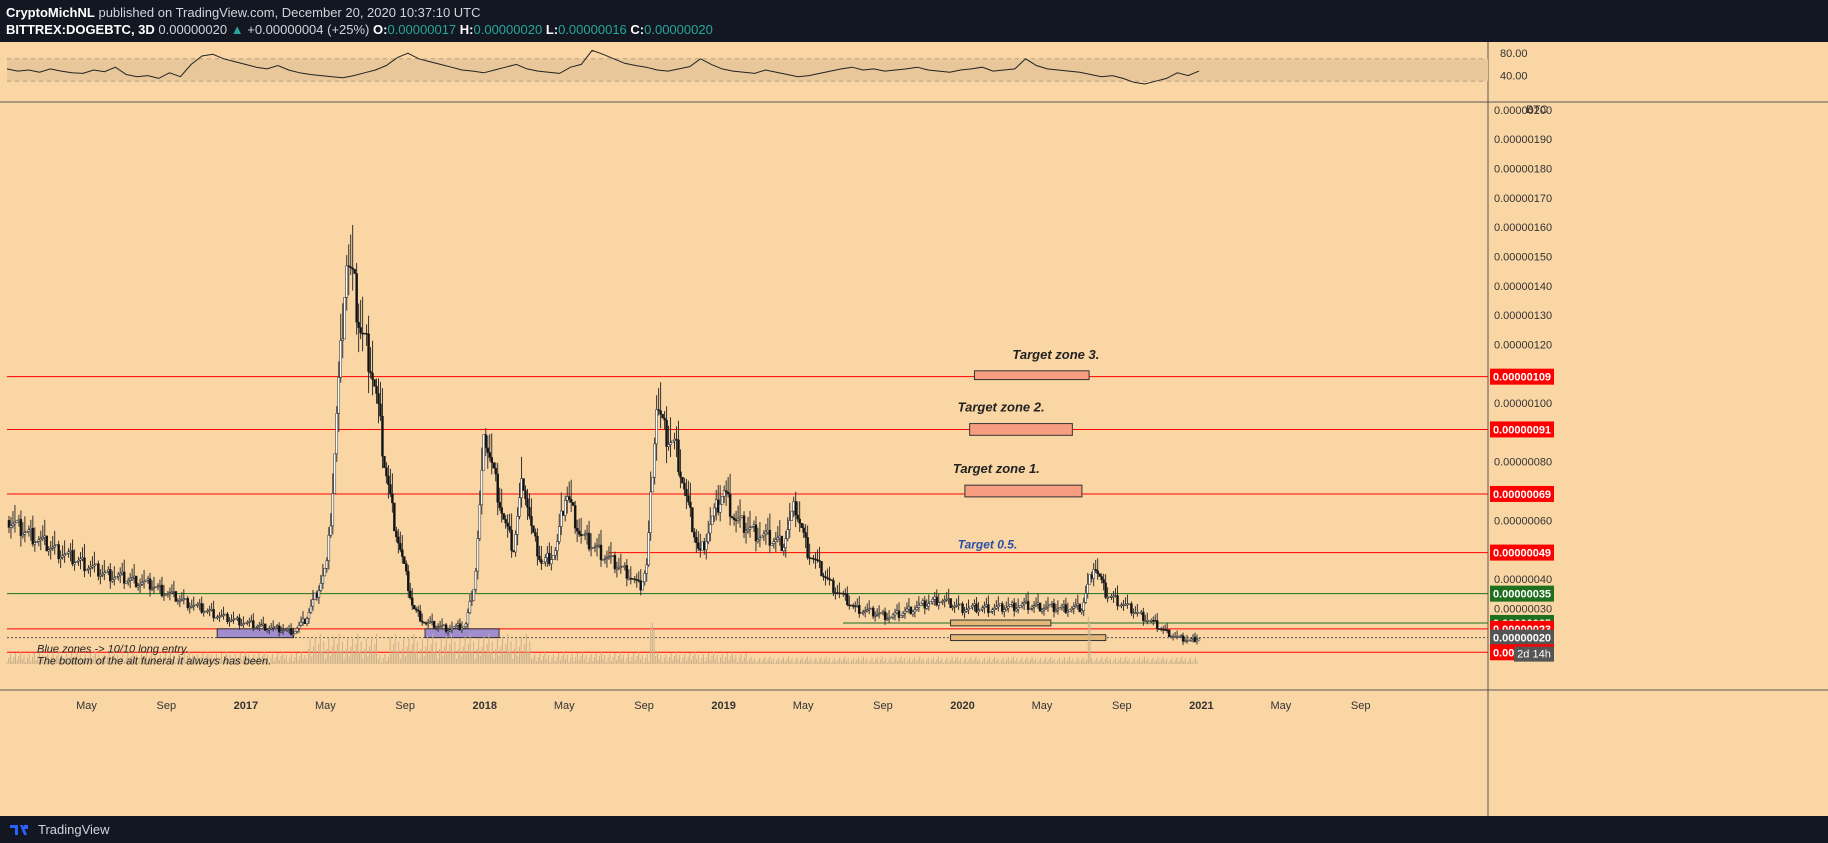  I want to click on up-arrow-icon: ▲, so click(237, 29).